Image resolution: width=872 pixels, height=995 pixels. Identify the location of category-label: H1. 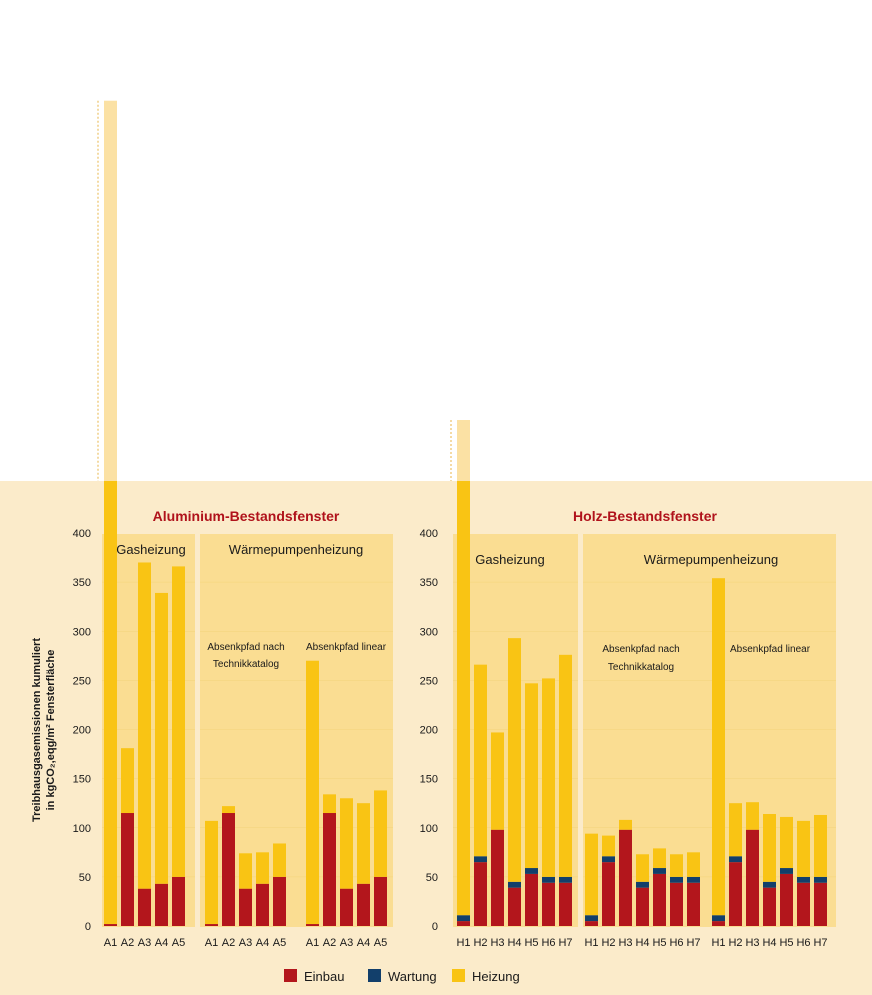
(463, 943).